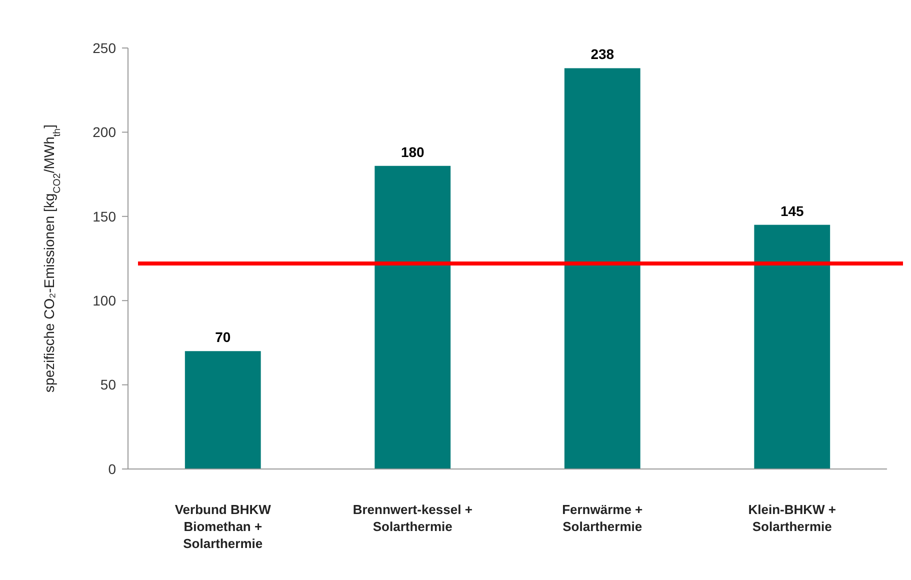 The height and width of the screenshot is (580, 911). Describe the element at coordinates (792, 518) in the screenshot. I see `x-tick-label: Klein-BHKW + Solarthermie` at that location.